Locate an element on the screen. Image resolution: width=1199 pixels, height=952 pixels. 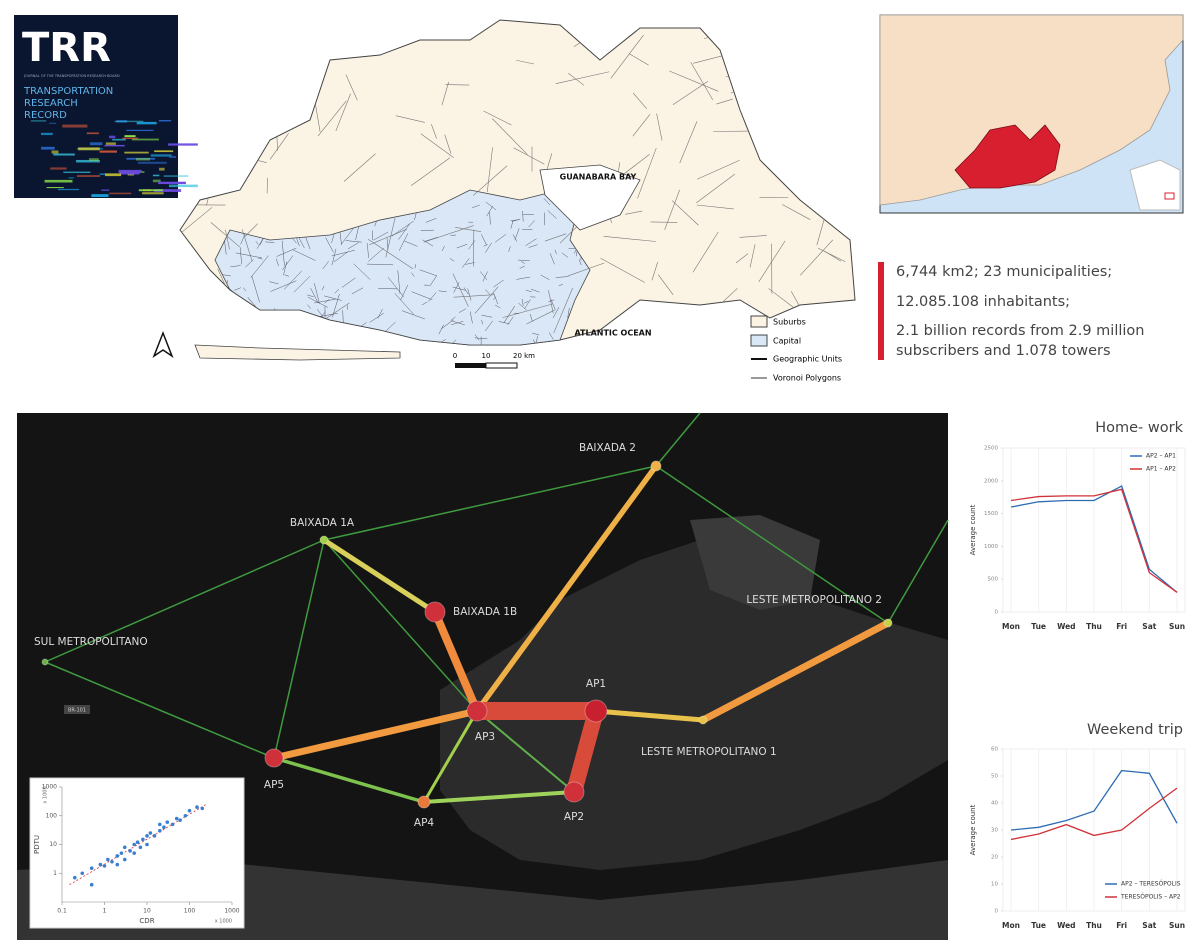
x-tick-label: Sat is located at coordinates (1149, 925).